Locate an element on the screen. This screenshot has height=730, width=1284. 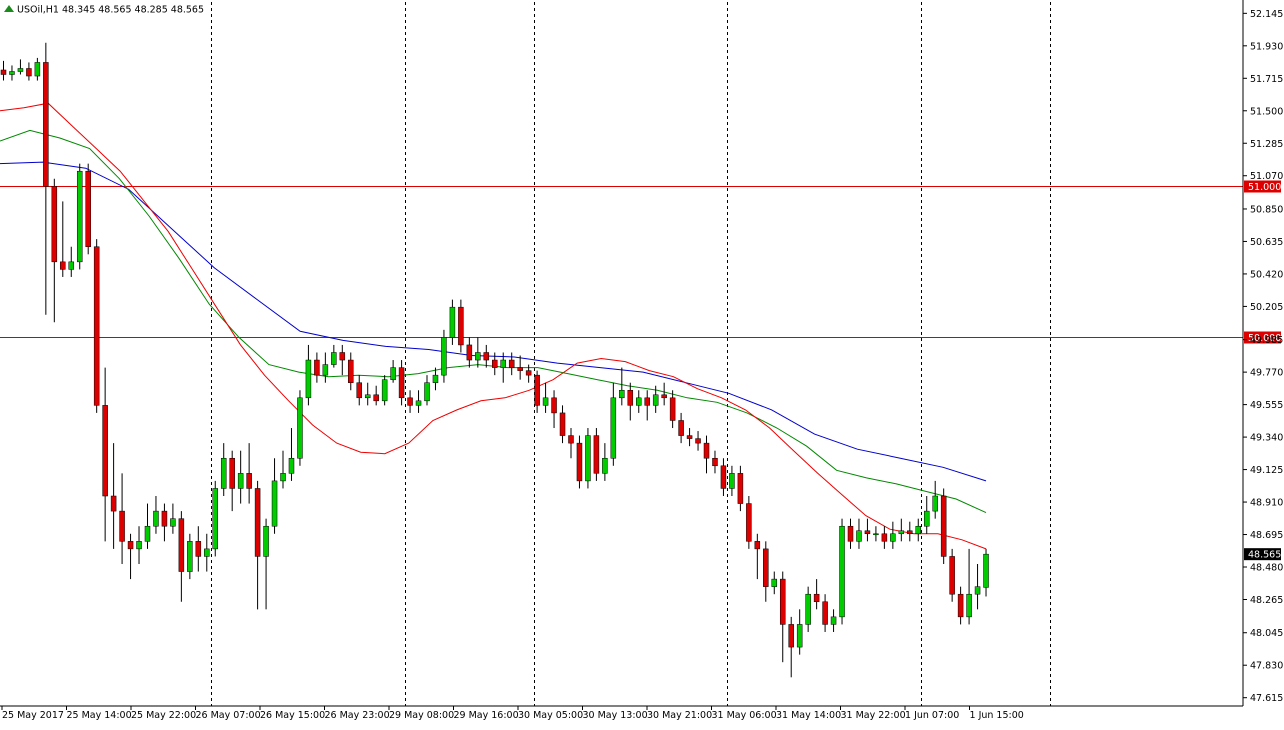
time-tick-label: 25 May 22:00 is located at coordinates (163, 715).